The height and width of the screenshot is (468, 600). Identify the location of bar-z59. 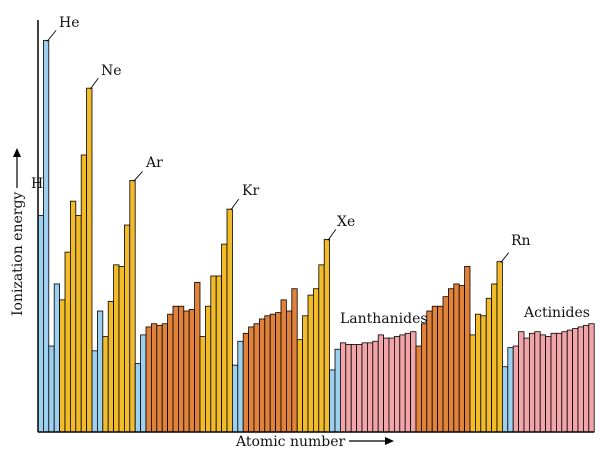
(354, 388).